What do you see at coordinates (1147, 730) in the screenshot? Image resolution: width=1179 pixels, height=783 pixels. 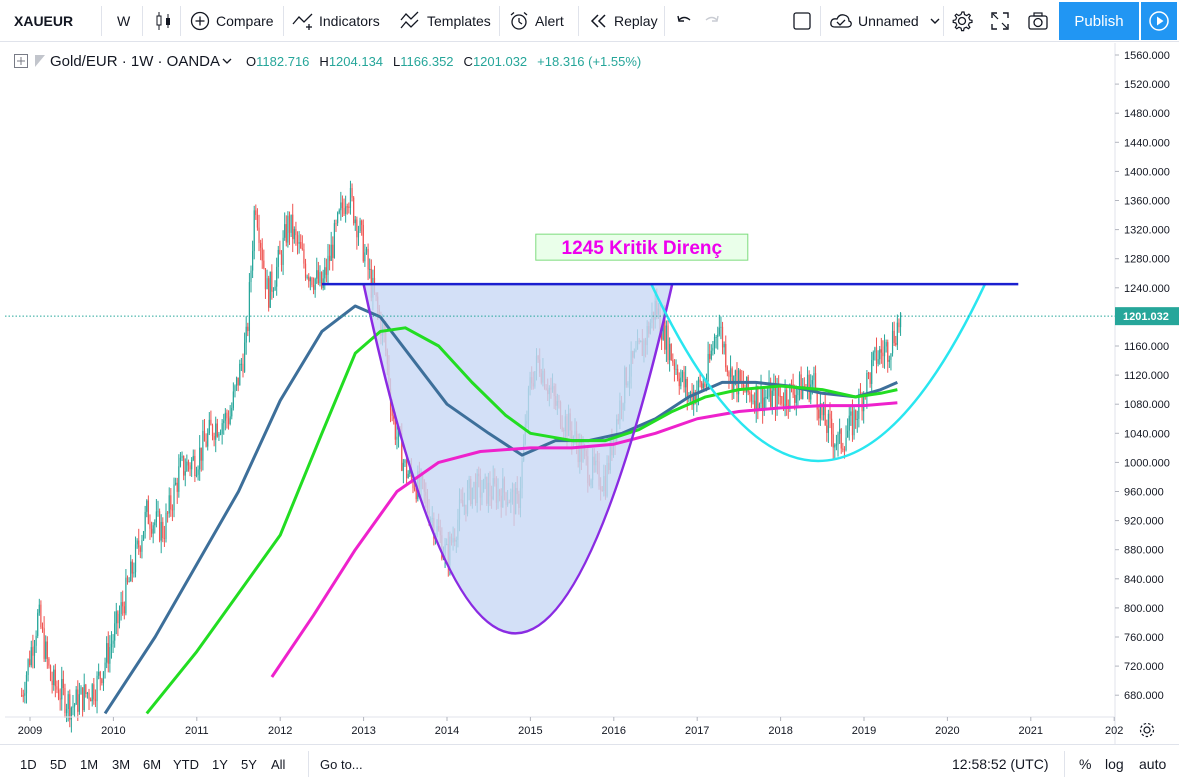 I see `axis-settings-gear-icon` at bounding box center [1147, 730].